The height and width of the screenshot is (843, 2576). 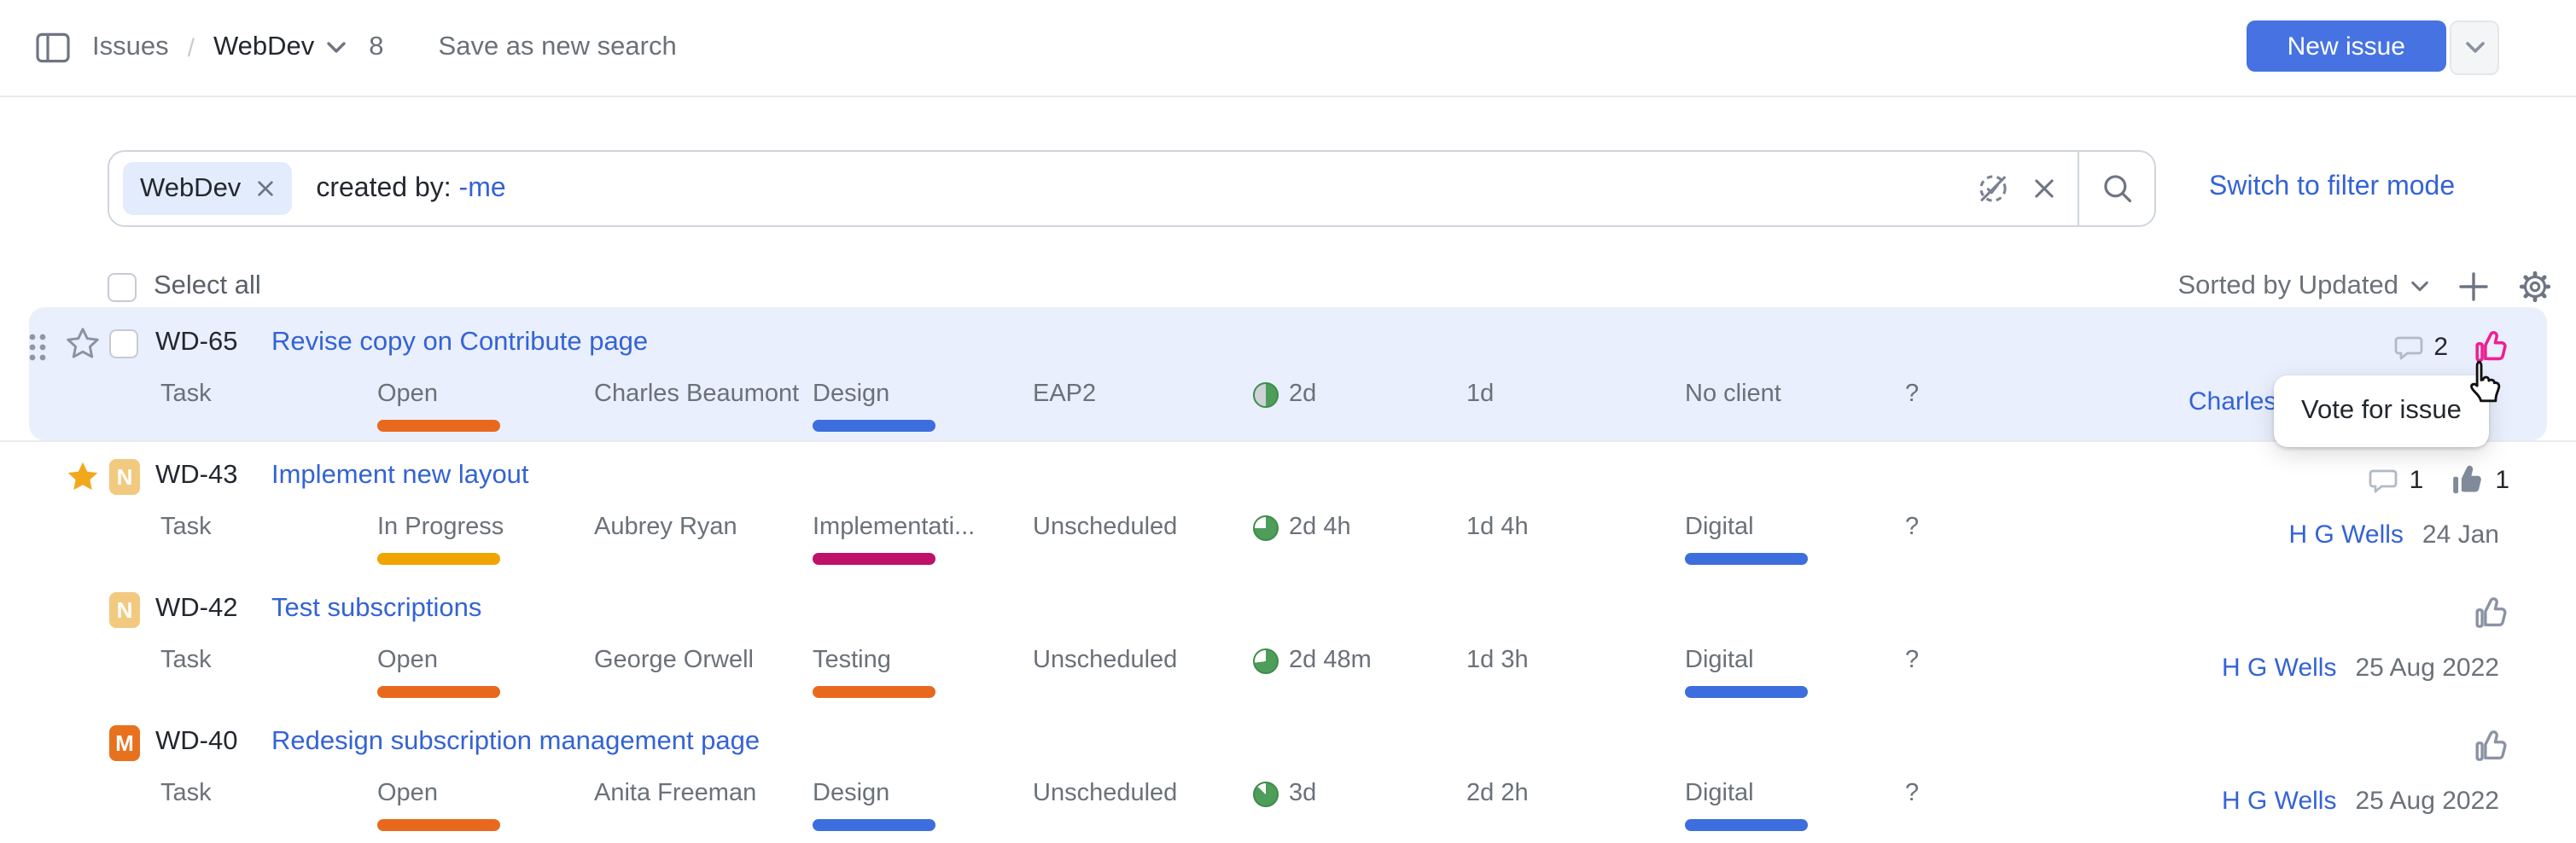 I want to click on star-icon, so click(x=83, y=344).